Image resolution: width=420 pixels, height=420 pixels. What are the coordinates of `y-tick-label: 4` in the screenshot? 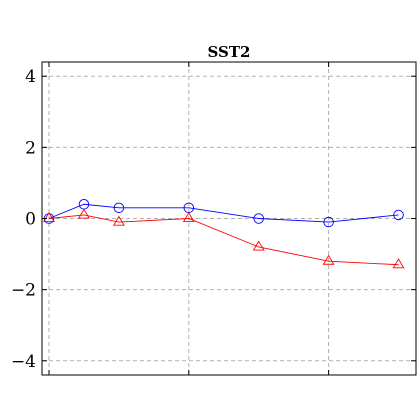 It's located at (30, 77).